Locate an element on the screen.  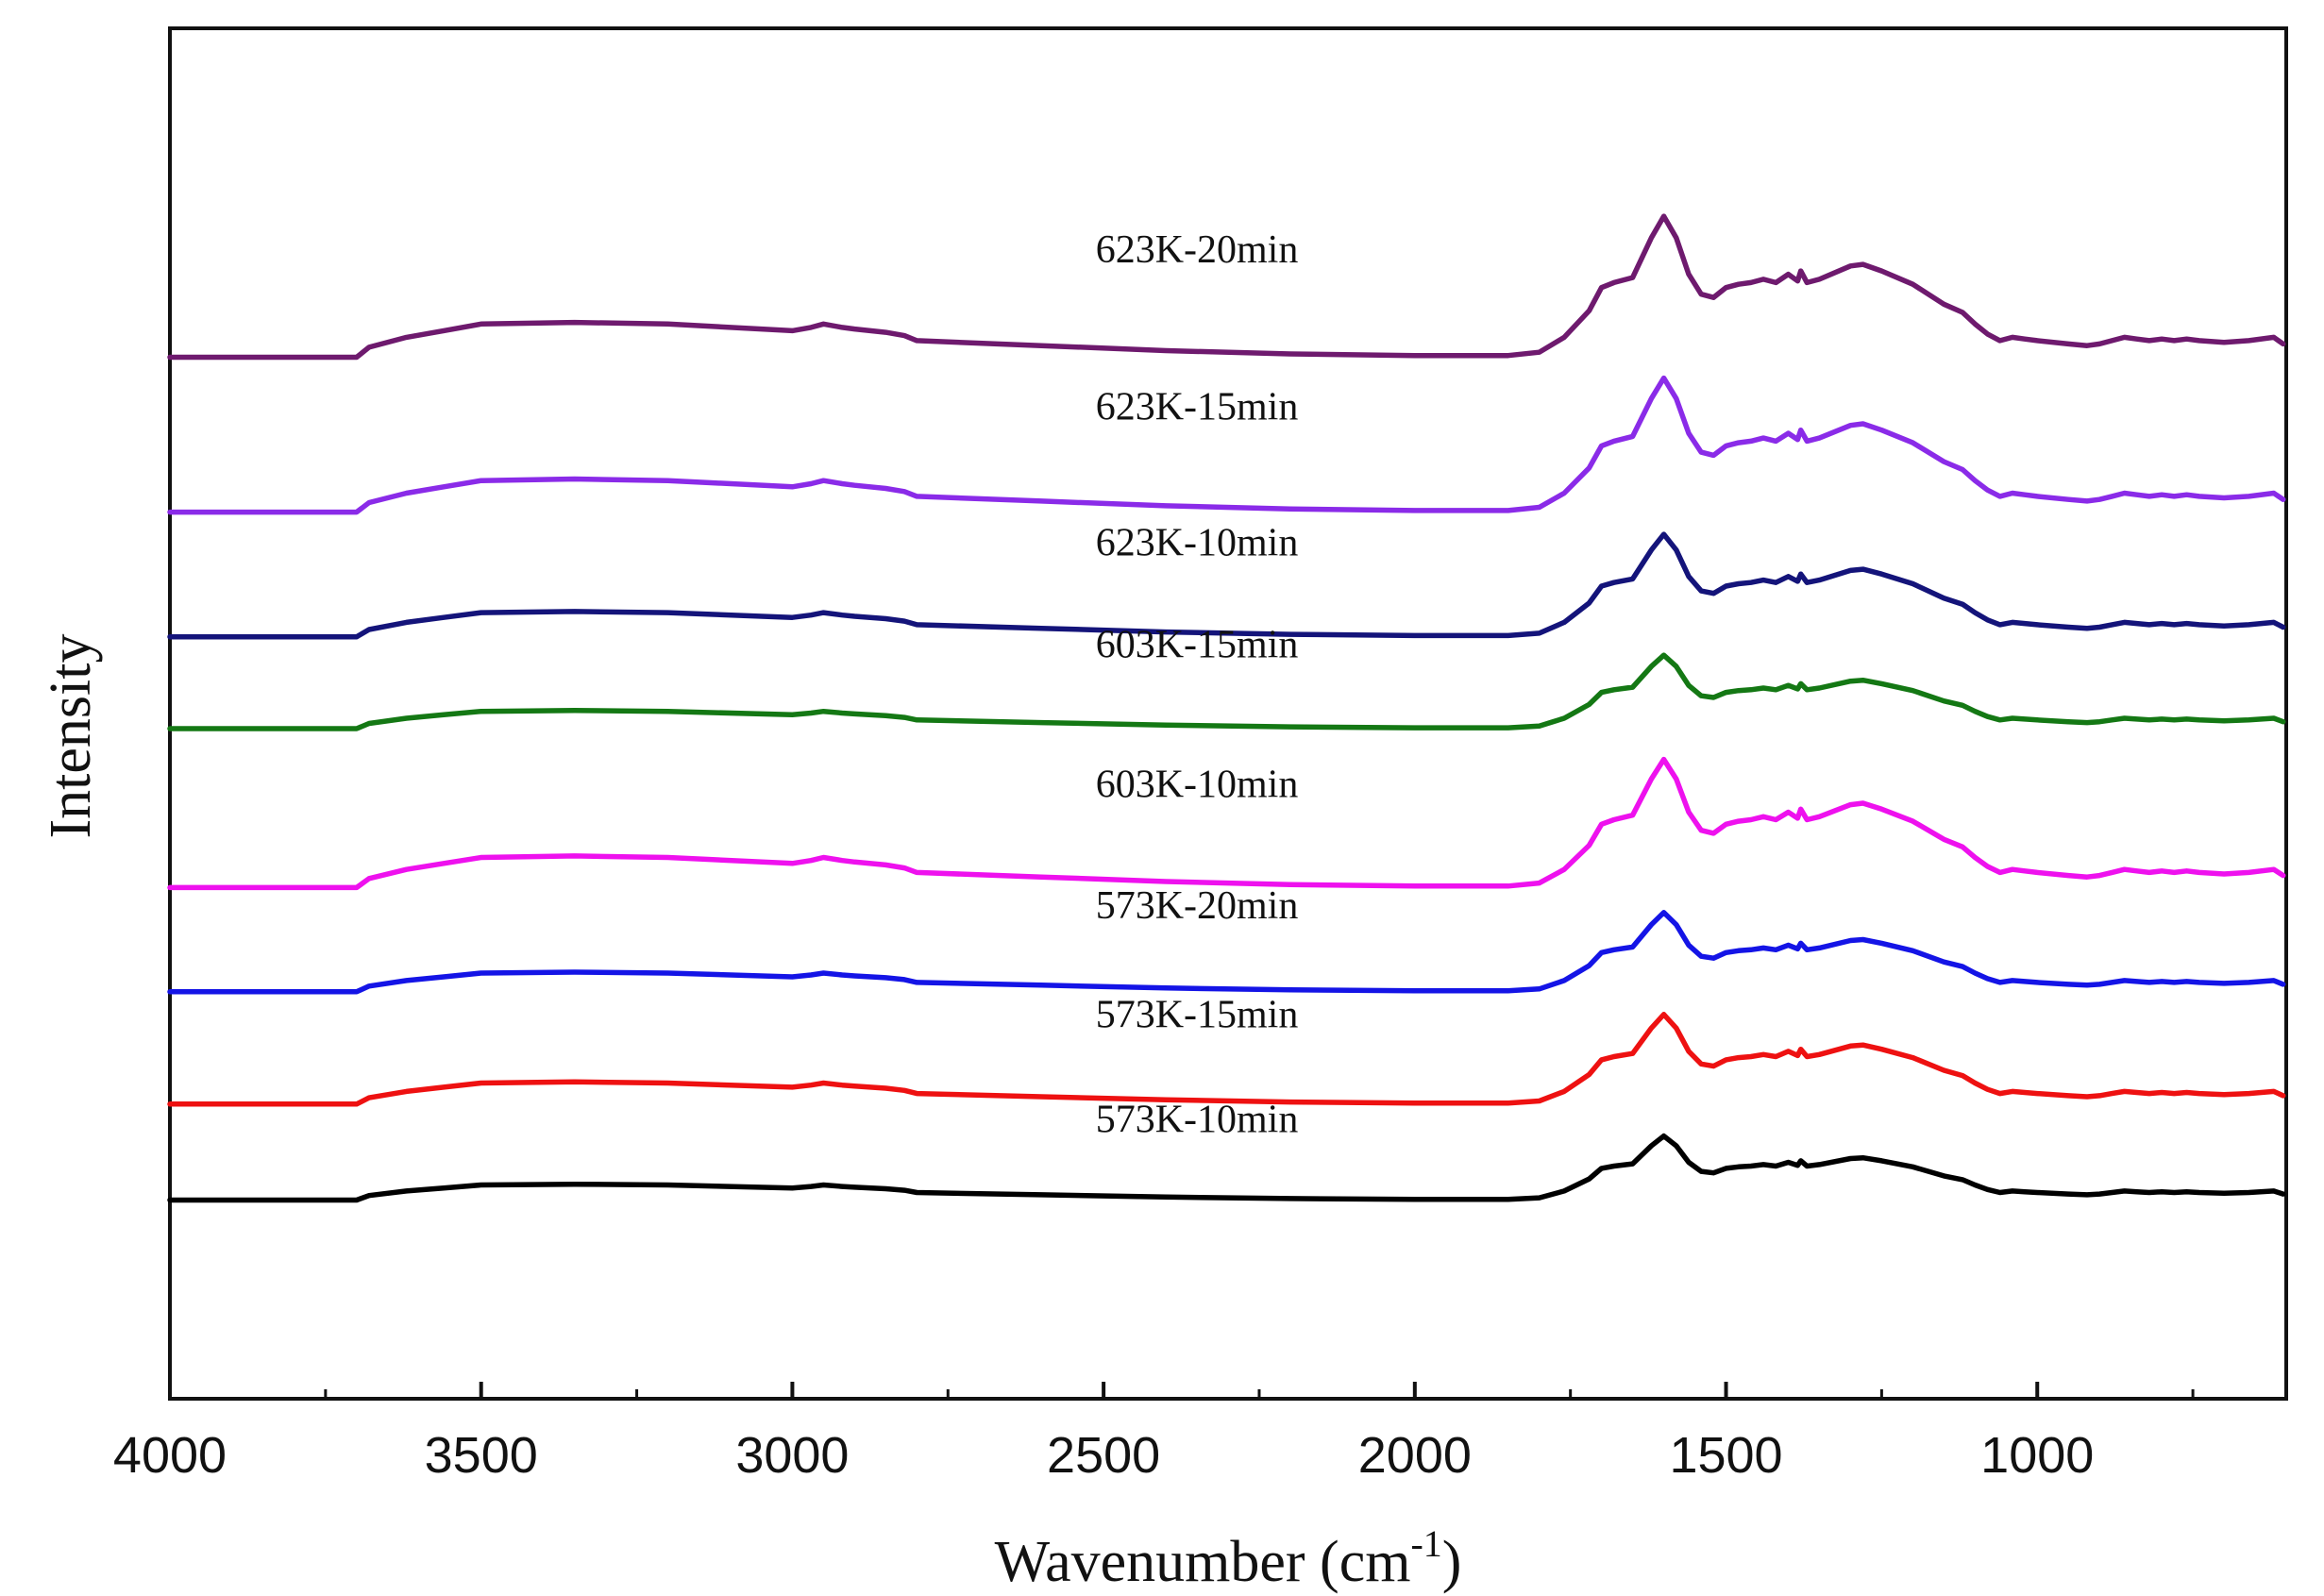
x-axis-title-close: ) is located at coordinates (1452, 1562).